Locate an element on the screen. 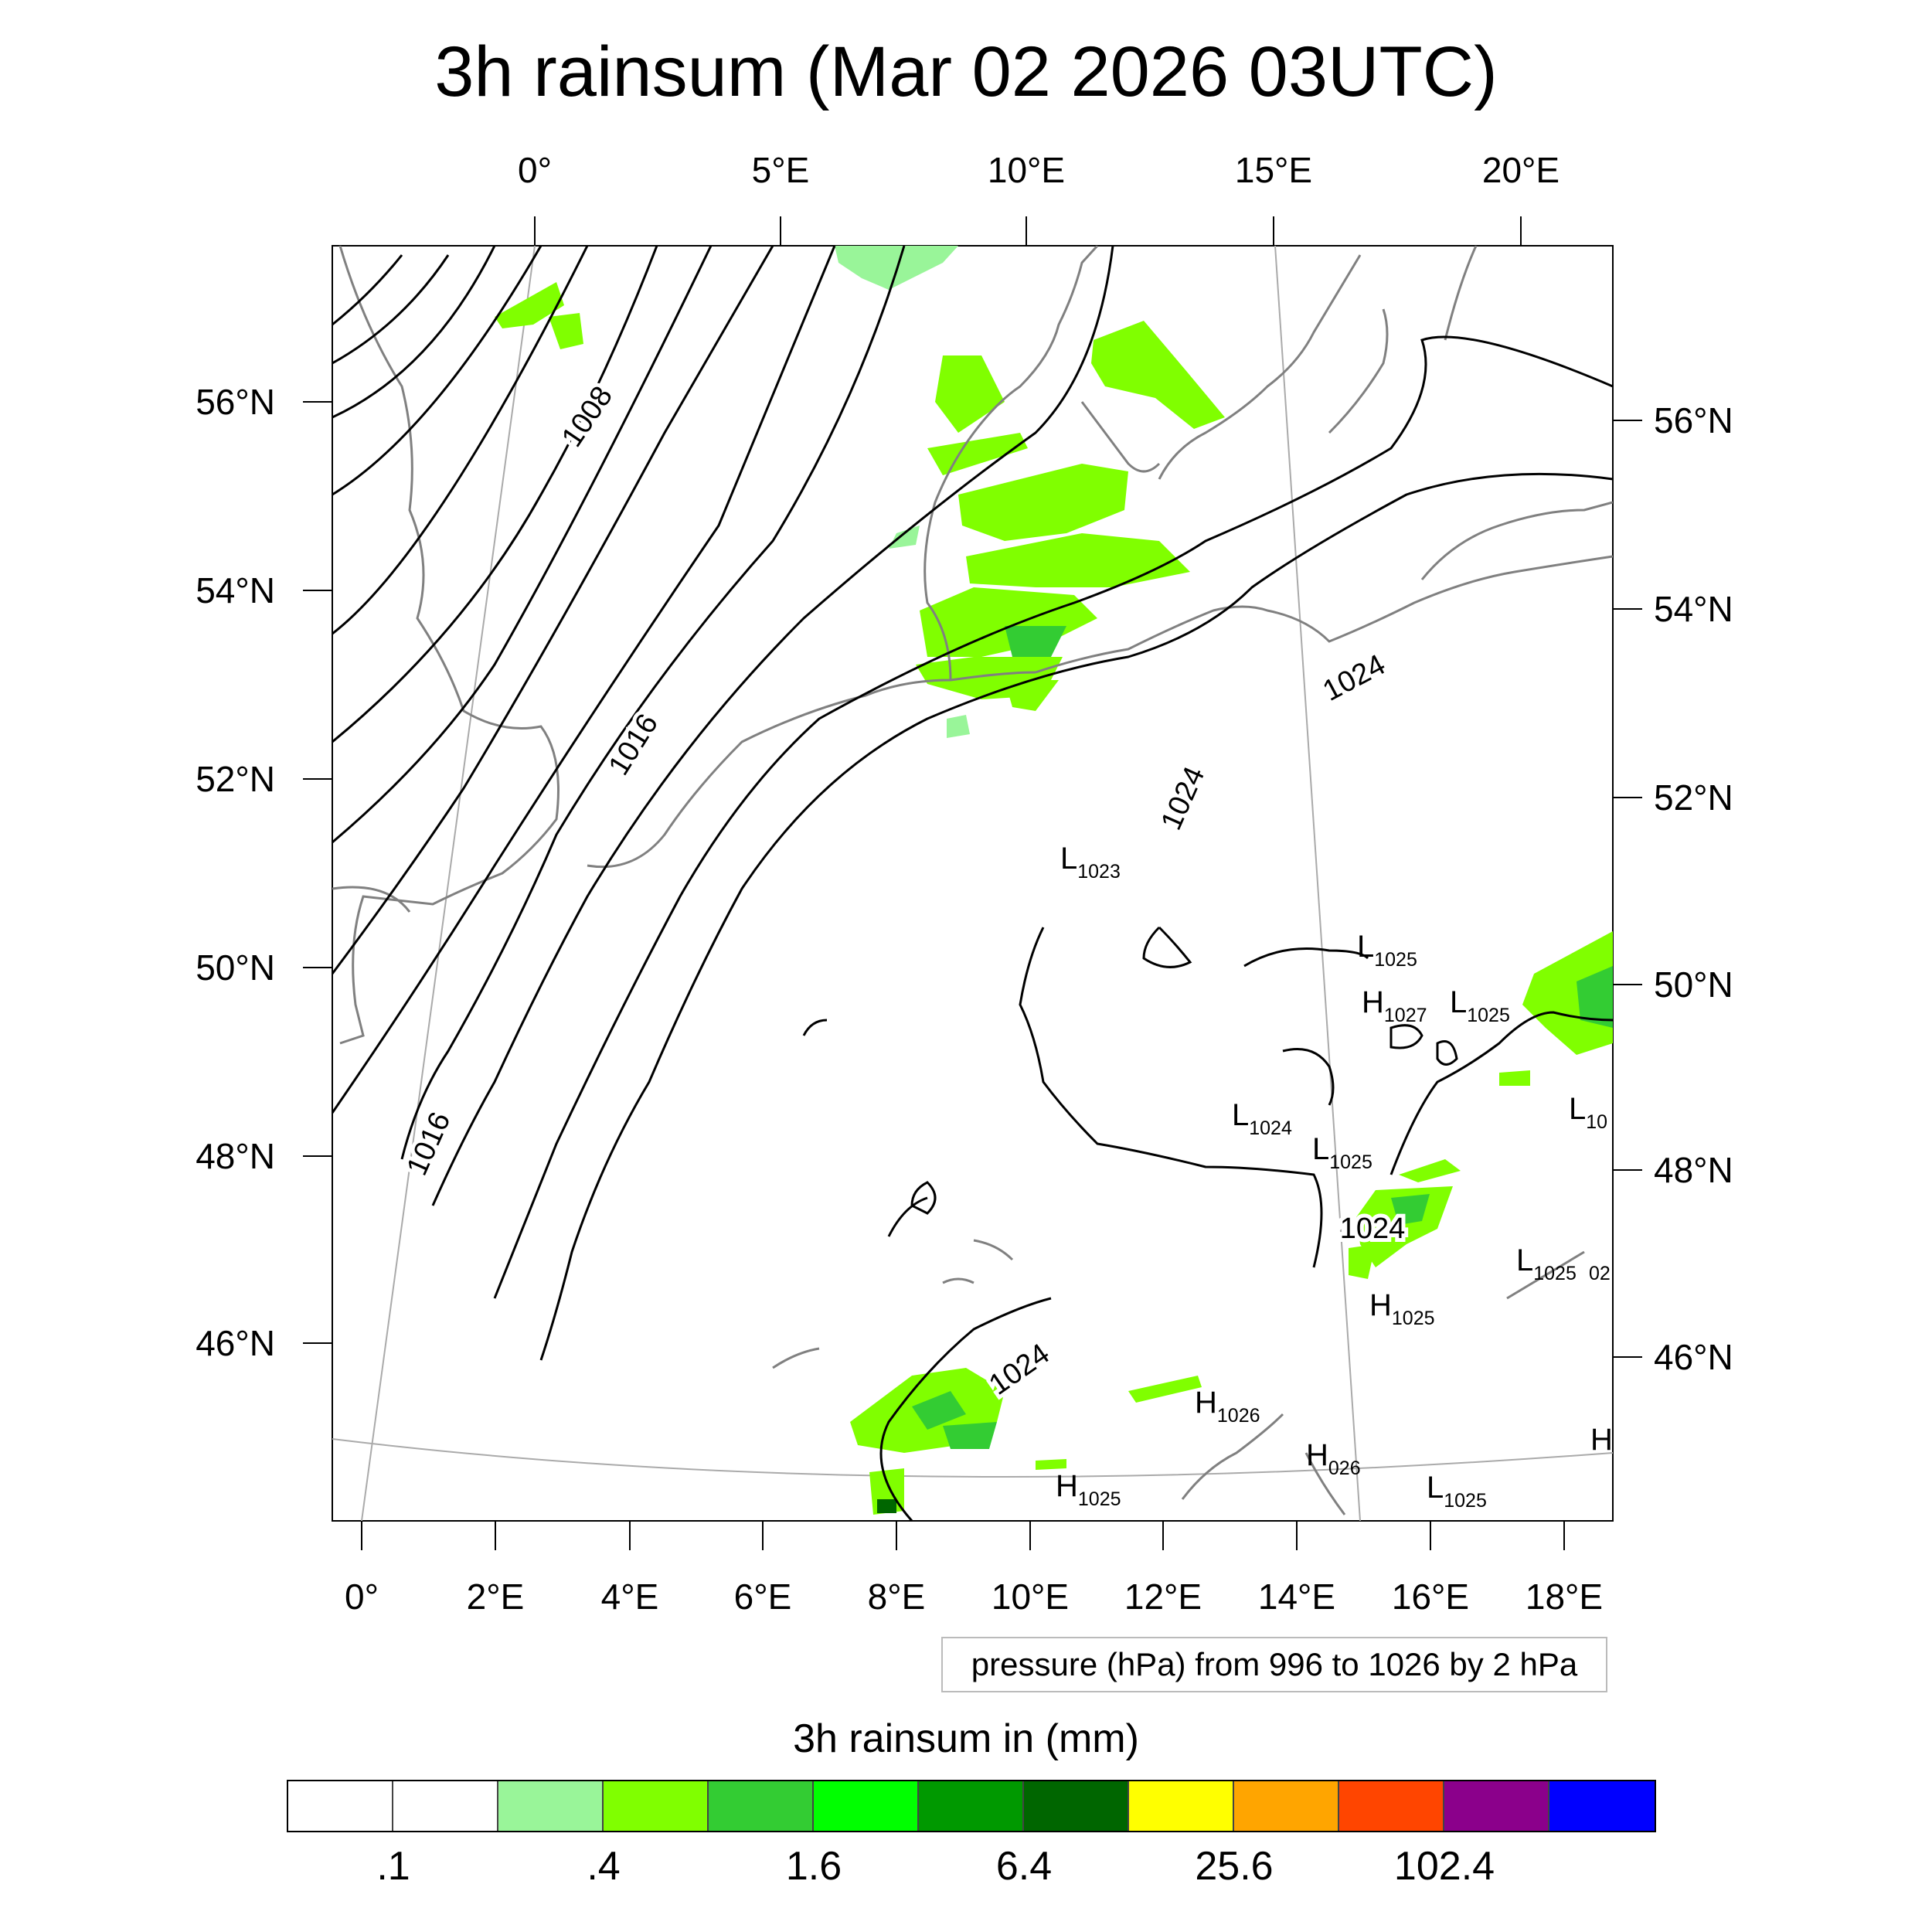  top-lon-label: 0° is located at coordinates (535, 170).